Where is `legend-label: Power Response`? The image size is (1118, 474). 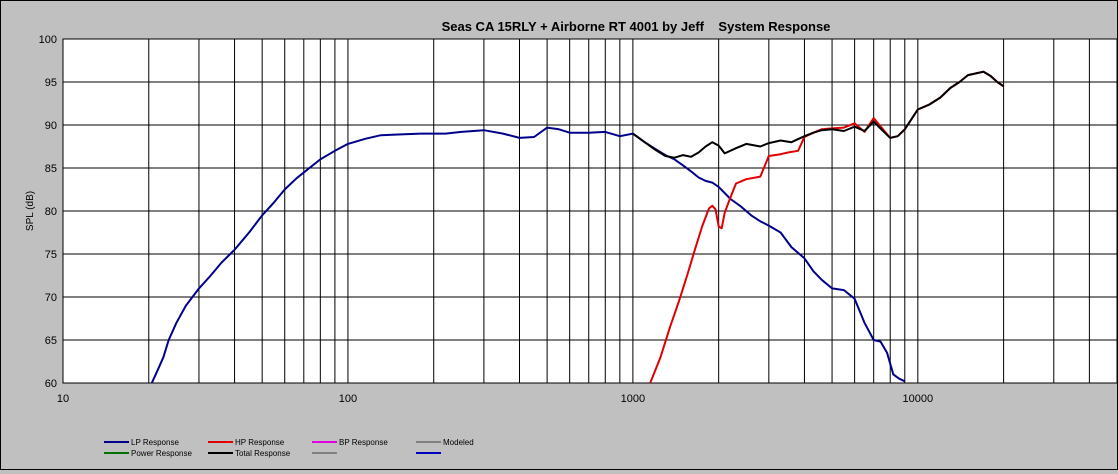 legend-label: Power Response is located at coordinates (161, 453).